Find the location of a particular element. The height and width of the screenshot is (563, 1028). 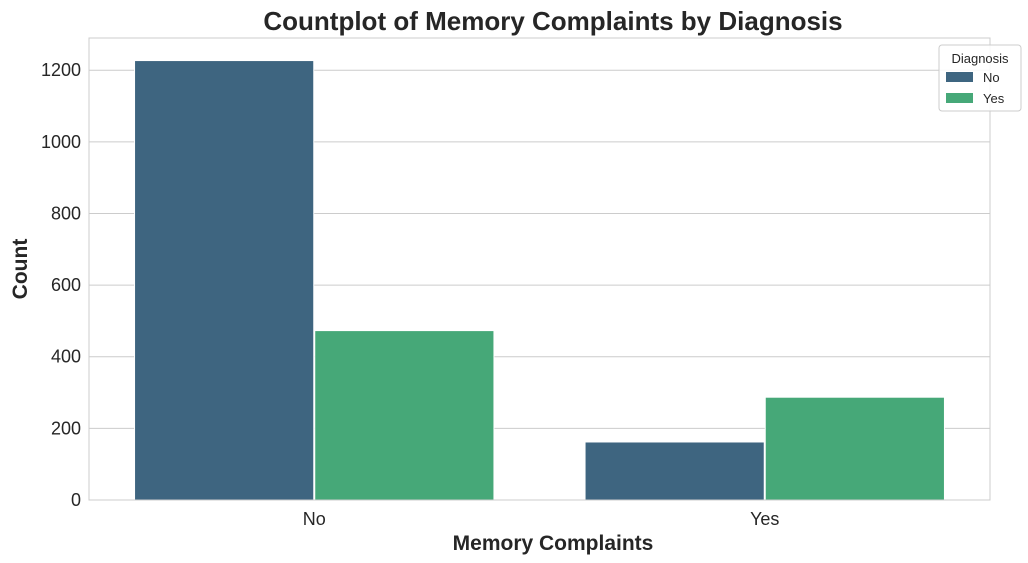

x-axis-ticks: No Yes is located at coordinates (541, 519).